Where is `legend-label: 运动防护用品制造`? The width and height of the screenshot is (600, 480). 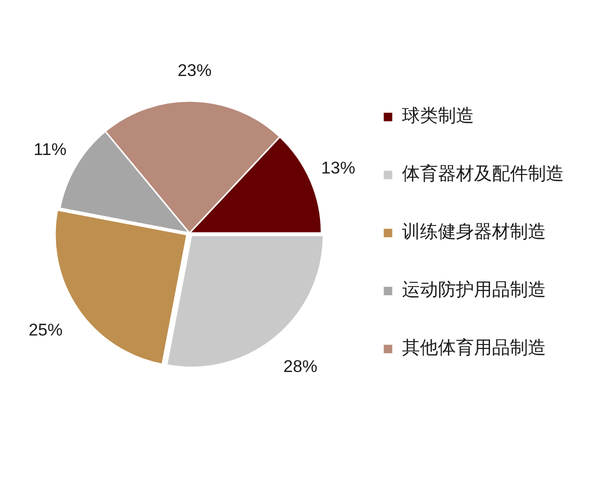 legend-label: 运动防护用品制造 is located at coordinates (474, 290).